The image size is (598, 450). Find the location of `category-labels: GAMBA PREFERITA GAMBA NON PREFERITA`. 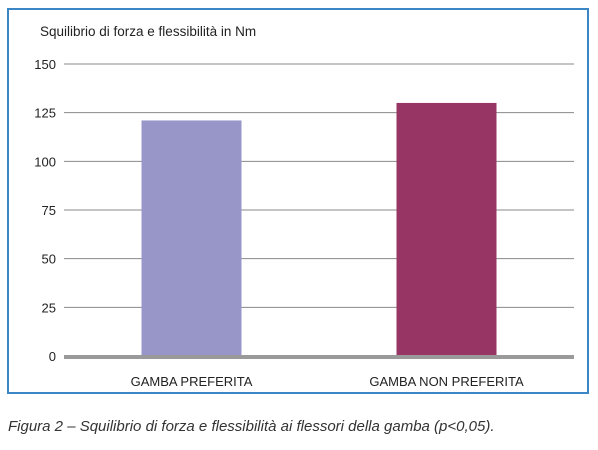

category-labels: GAMBA PREFERITA GAMBA NON PREFERITA is located at coordinates (327, 381).